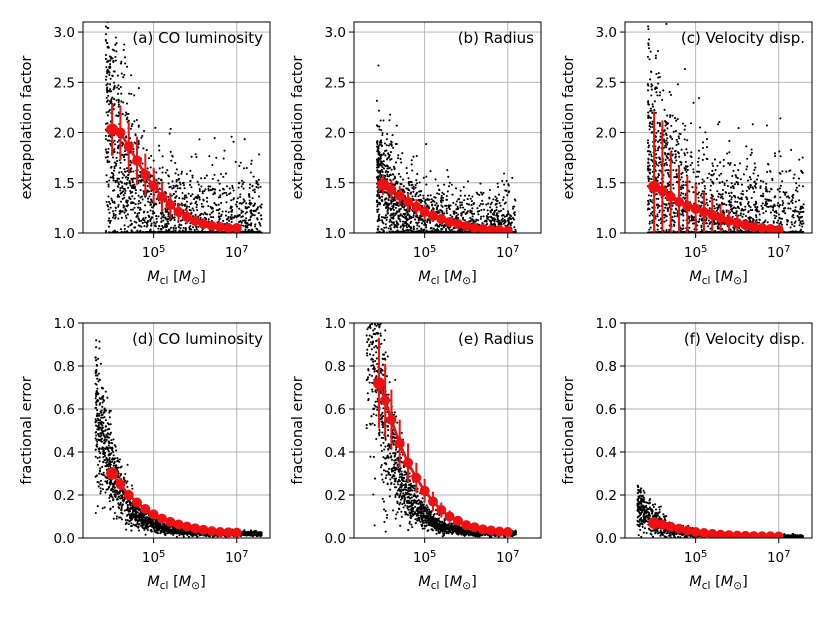 Image resolution: width=830 pixels, height=623 pixels. What do you see at coordinates (496, 38) in the screenshot?
I see `panel-label: (b) Radius` at bounding box center [496, 38].